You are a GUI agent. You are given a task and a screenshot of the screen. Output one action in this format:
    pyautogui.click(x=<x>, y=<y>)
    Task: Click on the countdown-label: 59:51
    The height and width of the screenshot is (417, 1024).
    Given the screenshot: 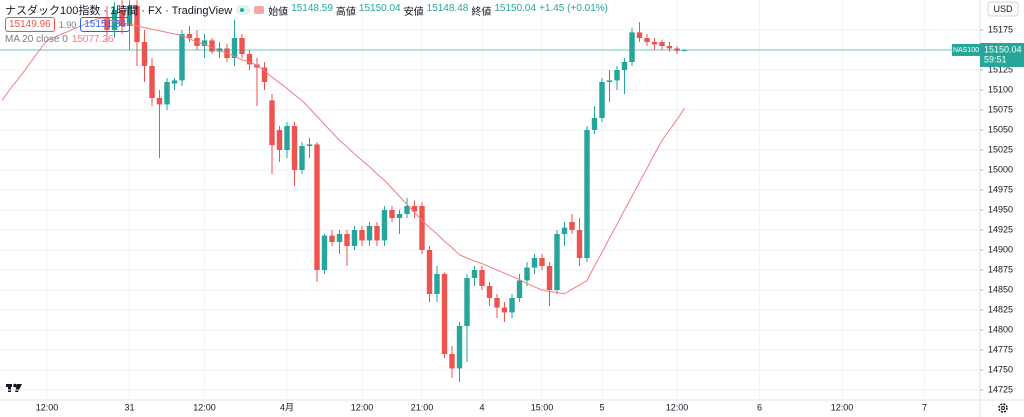 What is the action you would take?
    pyautogui.click(x=995, y=59)
    